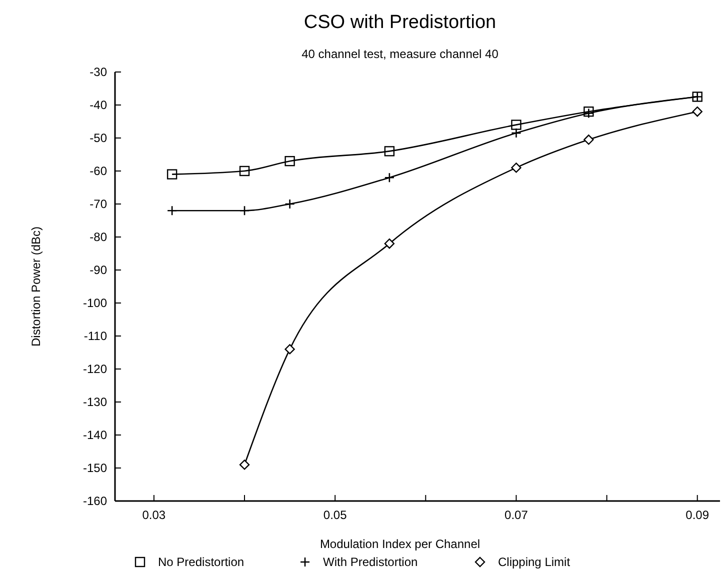 The width and height of the screenshot is (725, 574). Describe the element at coordinates (95, 435) in the screenshot. I see `y-tick-label: -140` at that location.